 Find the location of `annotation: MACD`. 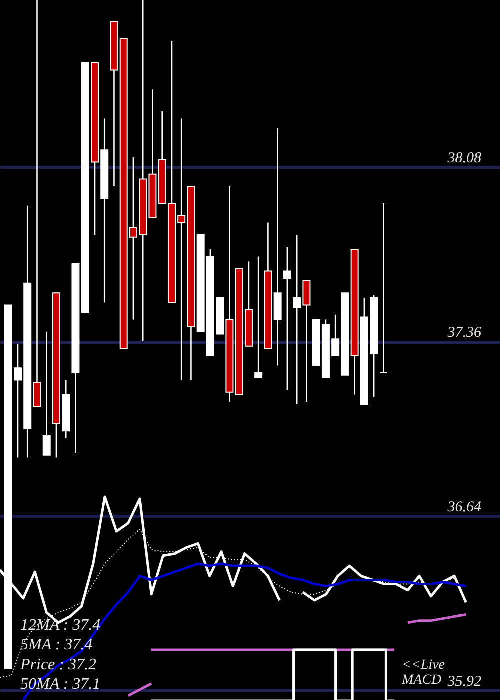

annotation: MACD is located at coordinates (421, 680).